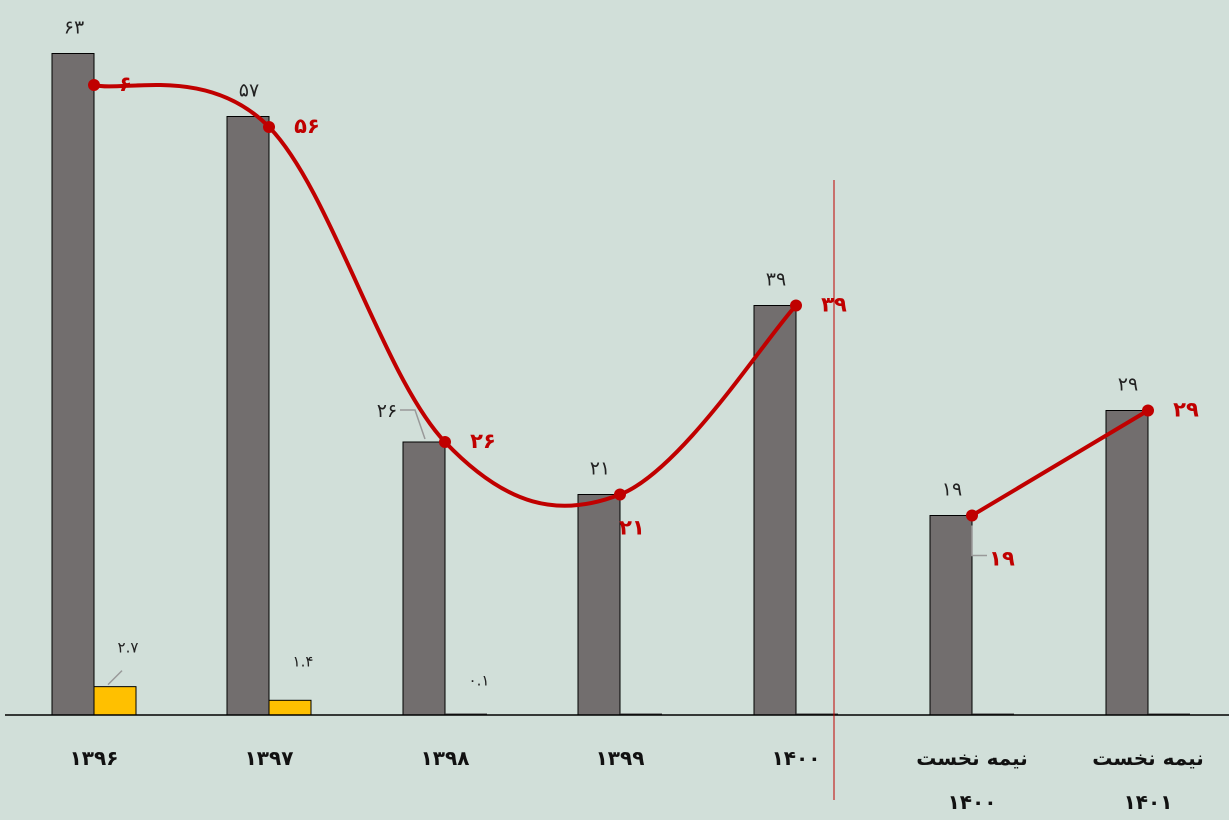 Image resolution: width=1229 pixels, height=820 pixels. What do you see at coordinates (1128, 385) in the screenshot?
I see `bar-main-value-label-6: ۲۹` at bounding box center [1128, 385].